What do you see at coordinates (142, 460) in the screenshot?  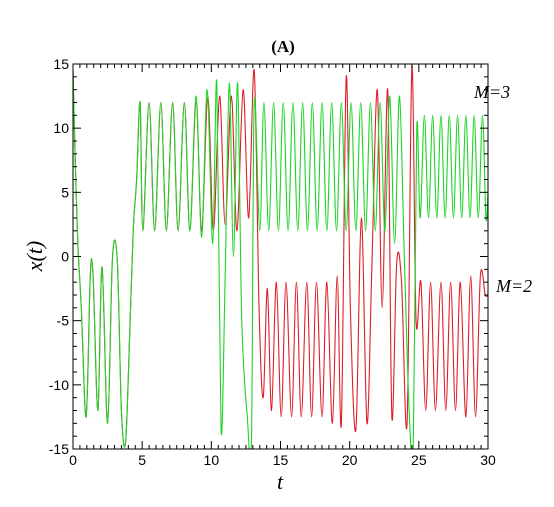 I see `x-tick-label: 5` at bounding box center [142, 460].